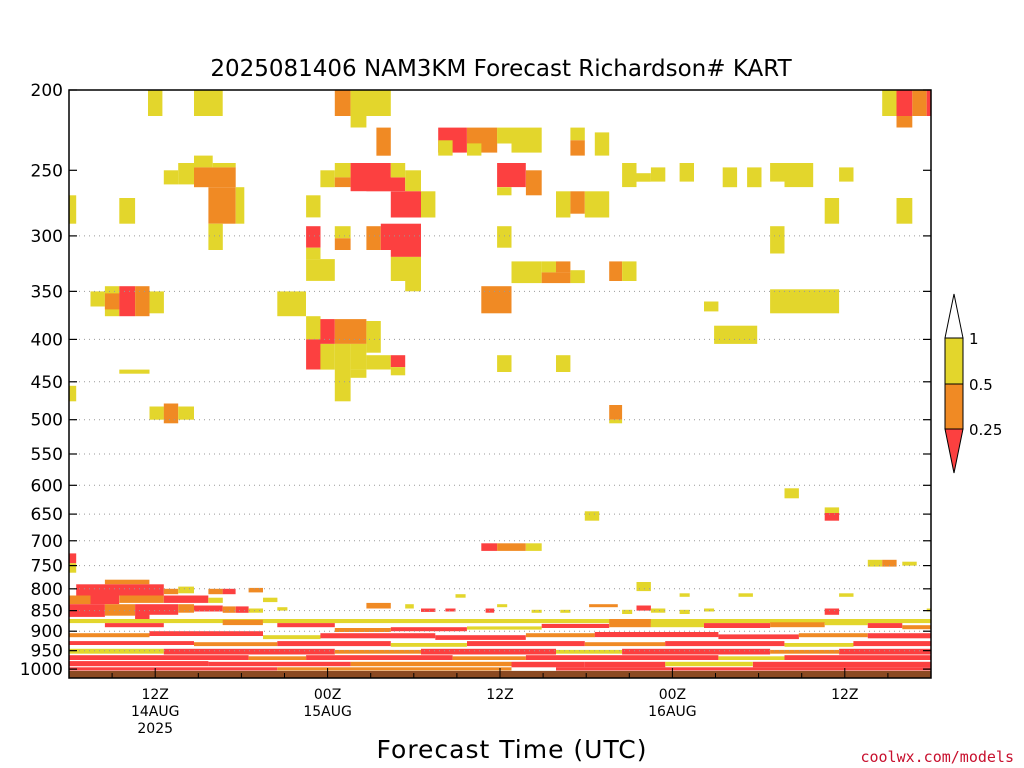 This screenshot has height=768, width=1024. What do you see at coordinates (954, 316) in the screenshot?
I see `legend-bin-above` at bounding box center [954, 316].